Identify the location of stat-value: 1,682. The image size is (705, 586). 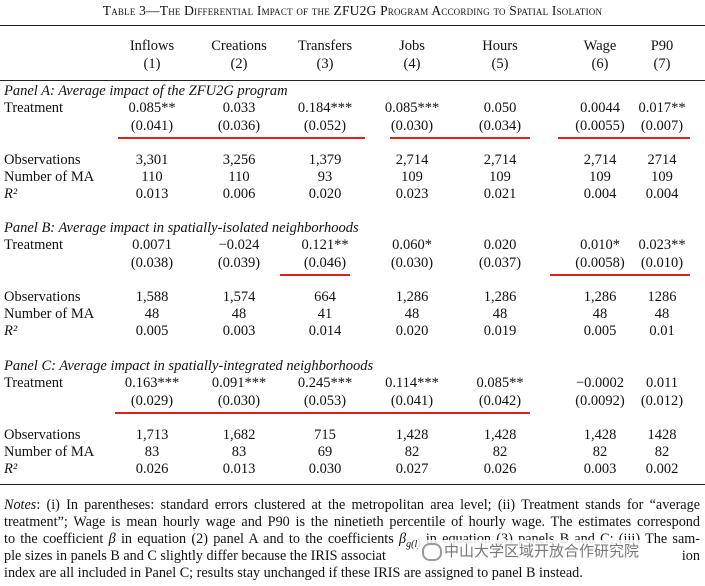
(239, 435).